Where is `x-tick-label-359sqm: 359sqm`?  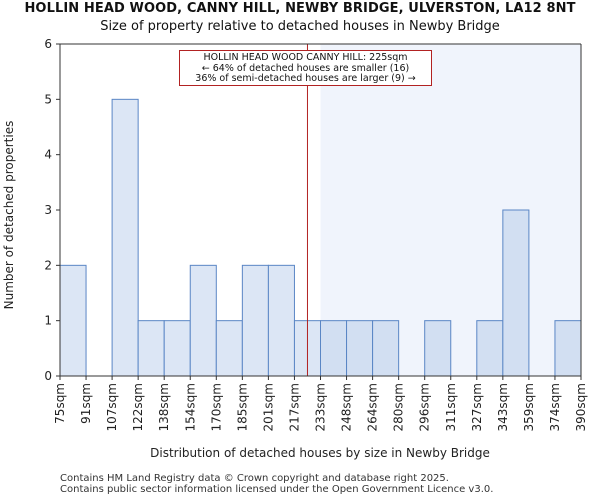 x-tick-label-359sqm: 359sqm is located at coordinates (529, 407).